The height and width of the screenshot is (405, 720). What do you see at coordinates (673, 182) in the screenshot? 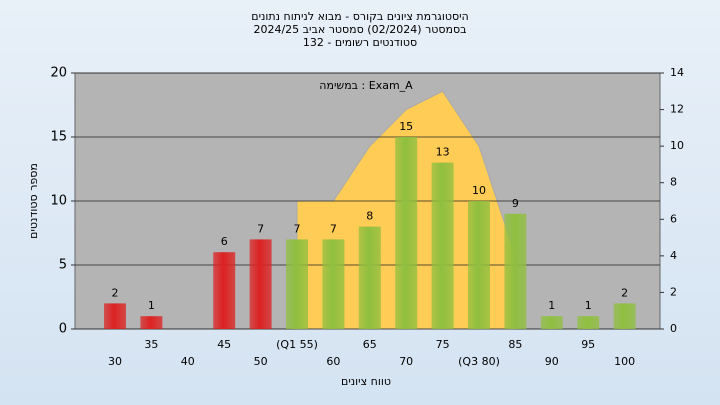
I see `y2-tick-label: 8` at bounding box center [673, 182].